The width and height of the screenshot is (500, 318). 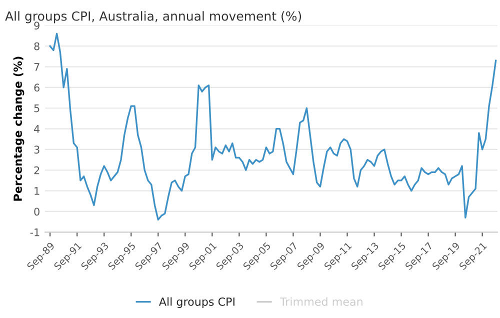 What do you see at coordinates (37, 191) in the screenshot?
I see `y-tick-label: 1` at bounding box center [37, 191].